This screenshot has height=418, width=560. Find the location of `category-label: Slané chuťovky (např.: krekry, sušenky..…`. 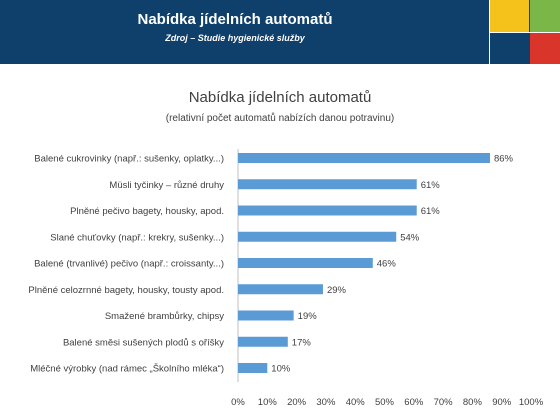

category-label: Slané chuťovky (např.: krekry, sušenky..… is located at coordinates (137, 237).